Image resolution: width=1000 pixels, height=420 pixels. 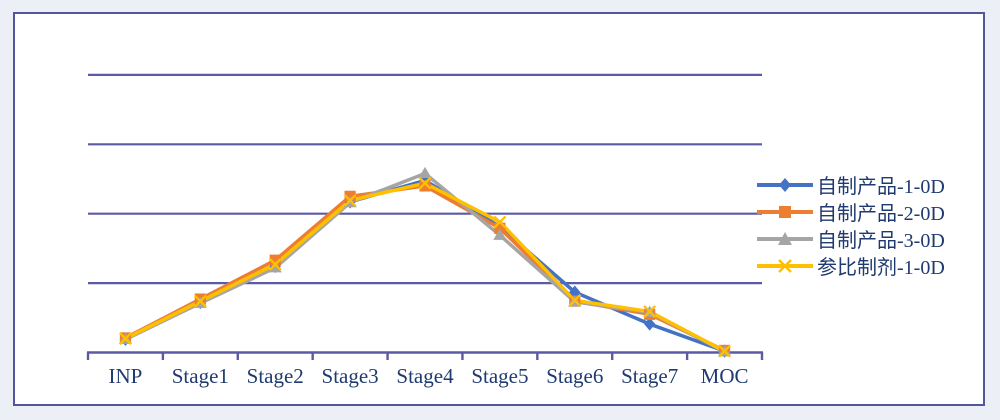 What do you see at coordinates (200, 375) in the screenshot?
I see `x-axis-label-Stage1: Stage1` at bounding box center [200, 375].